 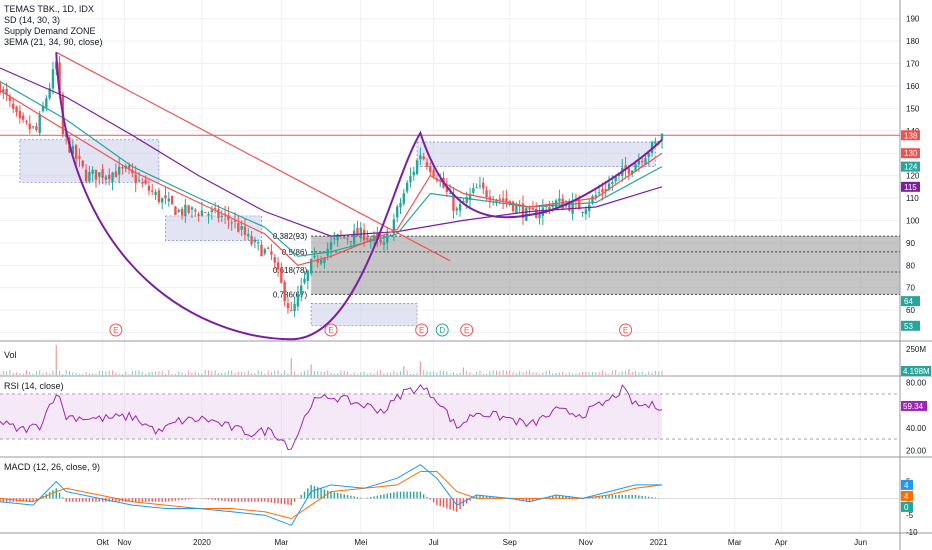 What do you see at coordinates (916, 349) in the screenshot?
I see `volume-axis-tick: 250M` at bounding box center [916, 349].